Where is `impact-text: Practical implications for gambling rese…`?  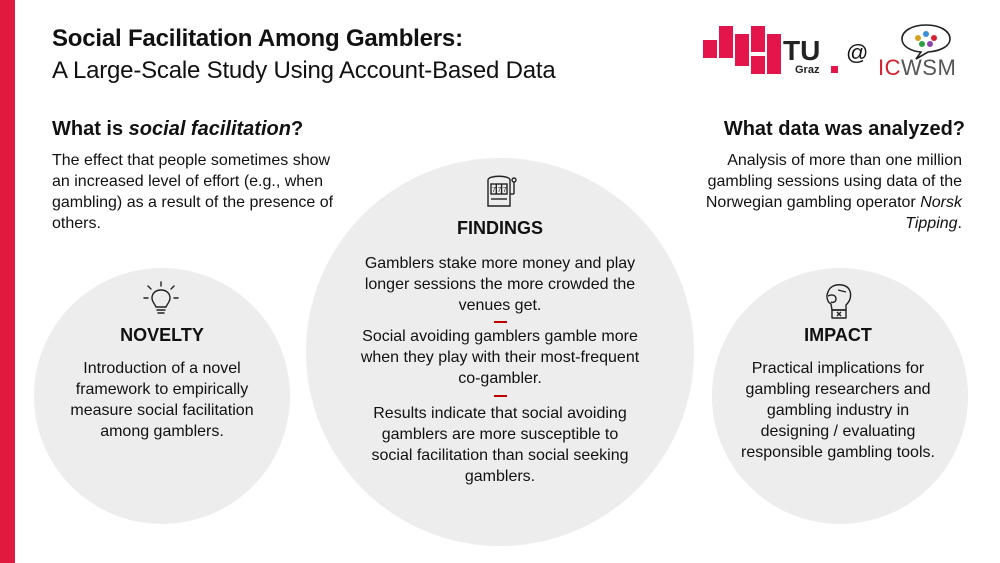
impact-text: Practical implications for gambling rese… is located at coordinates (838, 410).